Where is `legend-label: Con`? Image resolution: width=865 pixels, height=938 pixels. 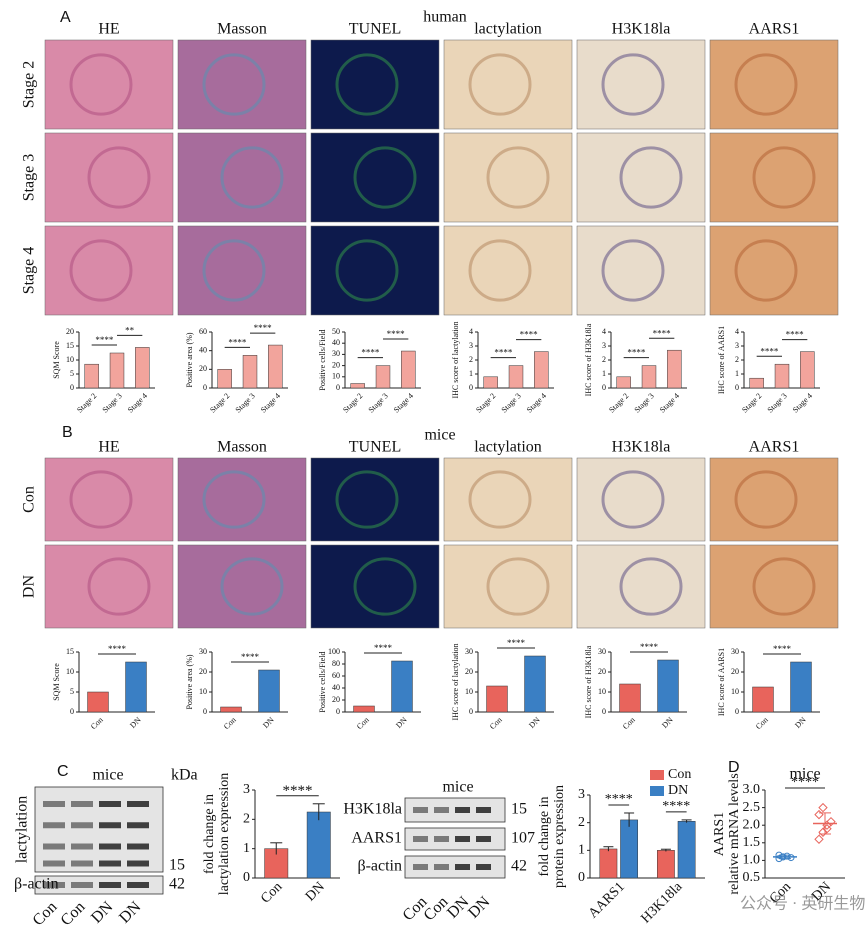 legend-label: Con is located at coordinates (679, 774).